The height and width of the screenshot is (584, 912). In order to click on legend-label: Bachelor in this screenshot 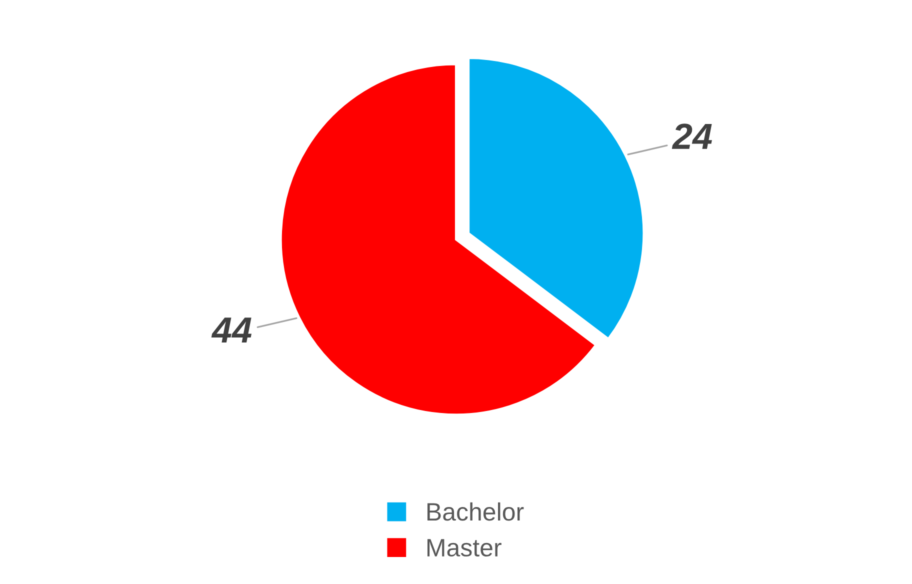, I will do `click(475, 511)`.